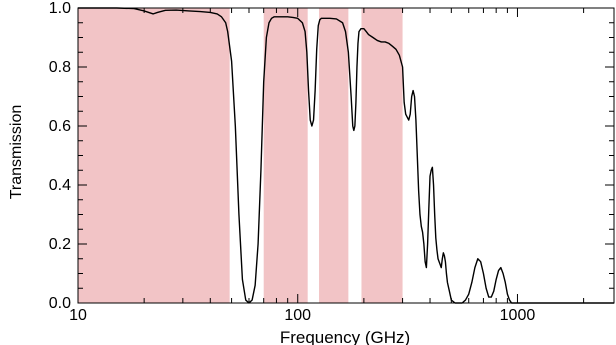 This screenshot has width=616, height=345. Describe the element at coordinates (60, 67) in the screenshot. I see `y-tick-label: 0.8` at that location.